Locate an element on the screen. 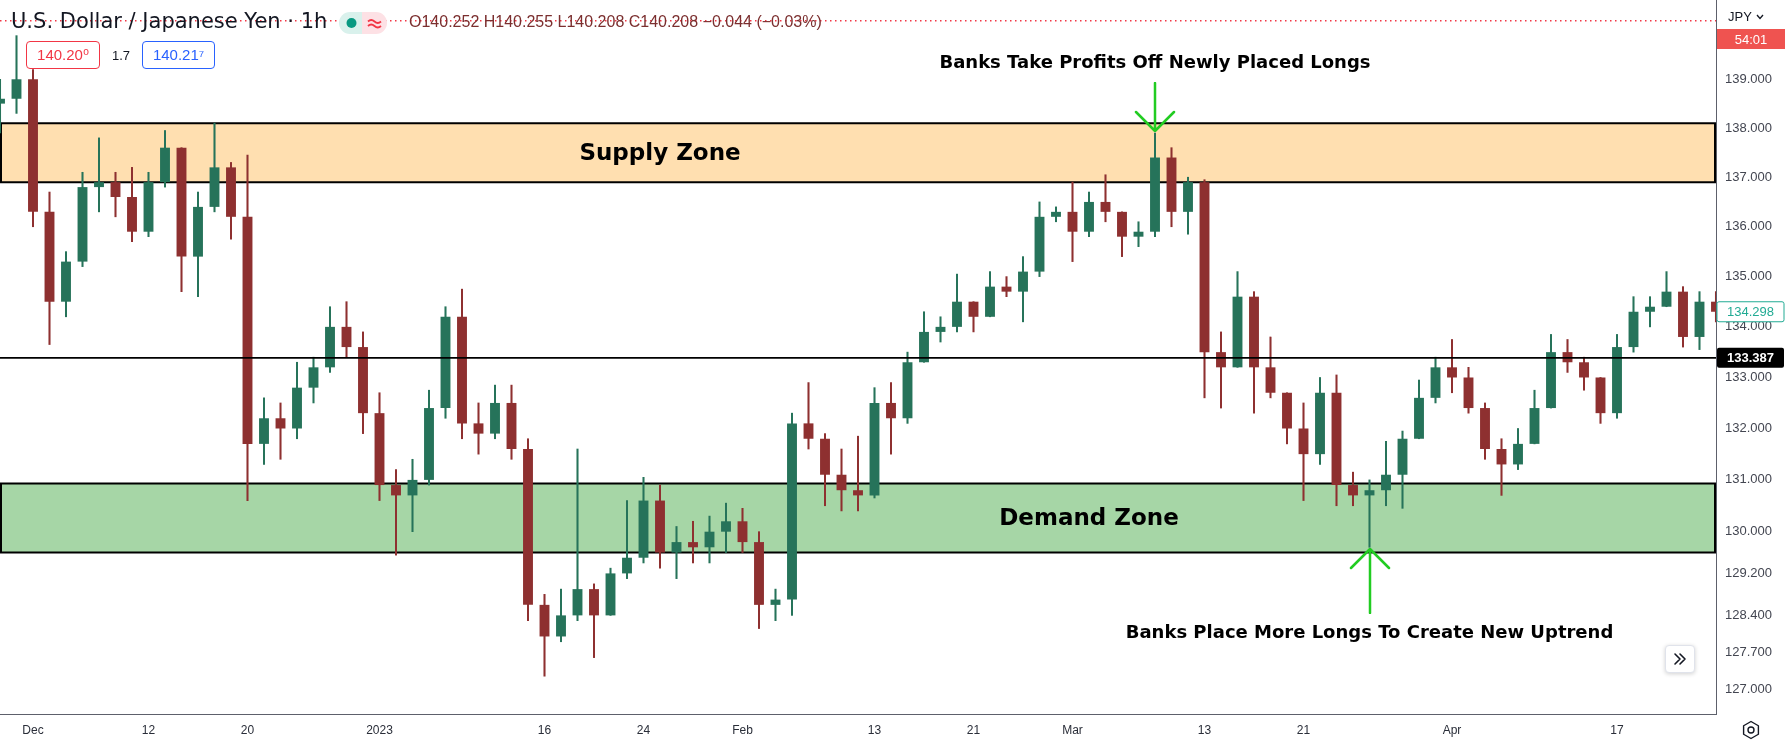 The width and height of the screenshot is (1785, 748). text: 134.298 is located at coordinates (1750, 312).